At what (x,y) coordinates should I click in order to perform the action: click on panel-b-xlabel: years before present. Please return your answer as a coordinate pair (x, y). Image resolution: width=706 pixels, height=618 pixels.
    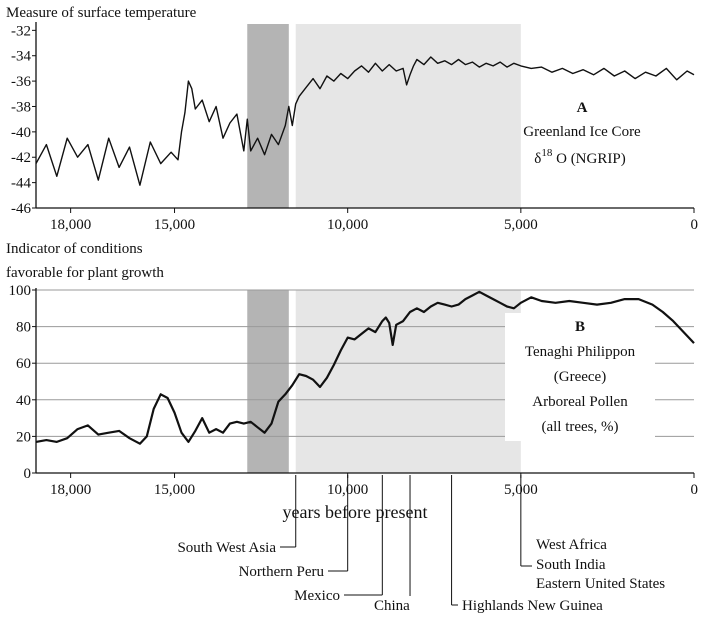
    Looking at the image, I should click on (355, 512).